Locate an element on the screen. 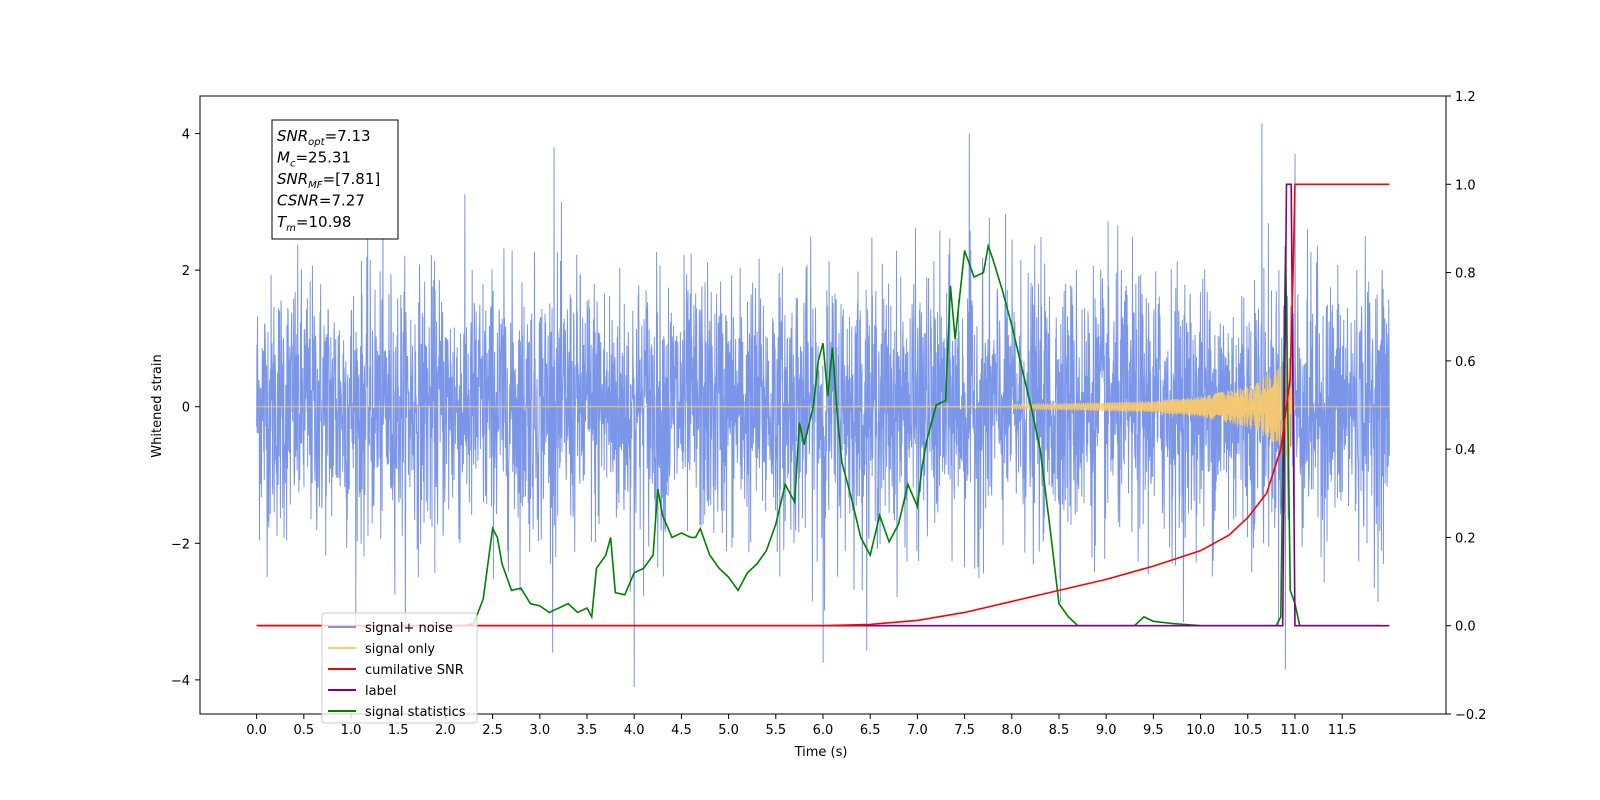  y2-tick-label: −0.2 is located at coordinates (1471, 715).